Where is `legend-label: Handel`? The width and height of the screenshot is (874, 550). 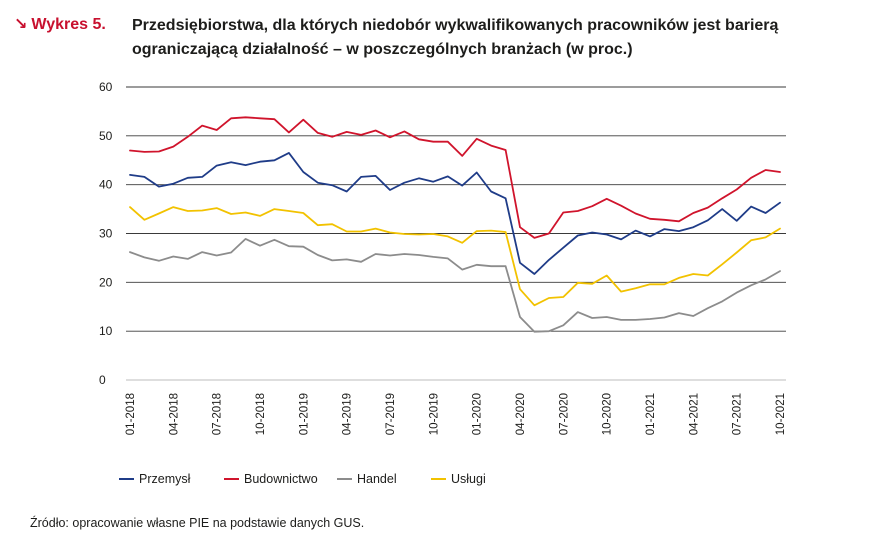 legend-label: Handel is located at coordinates (377, 479).